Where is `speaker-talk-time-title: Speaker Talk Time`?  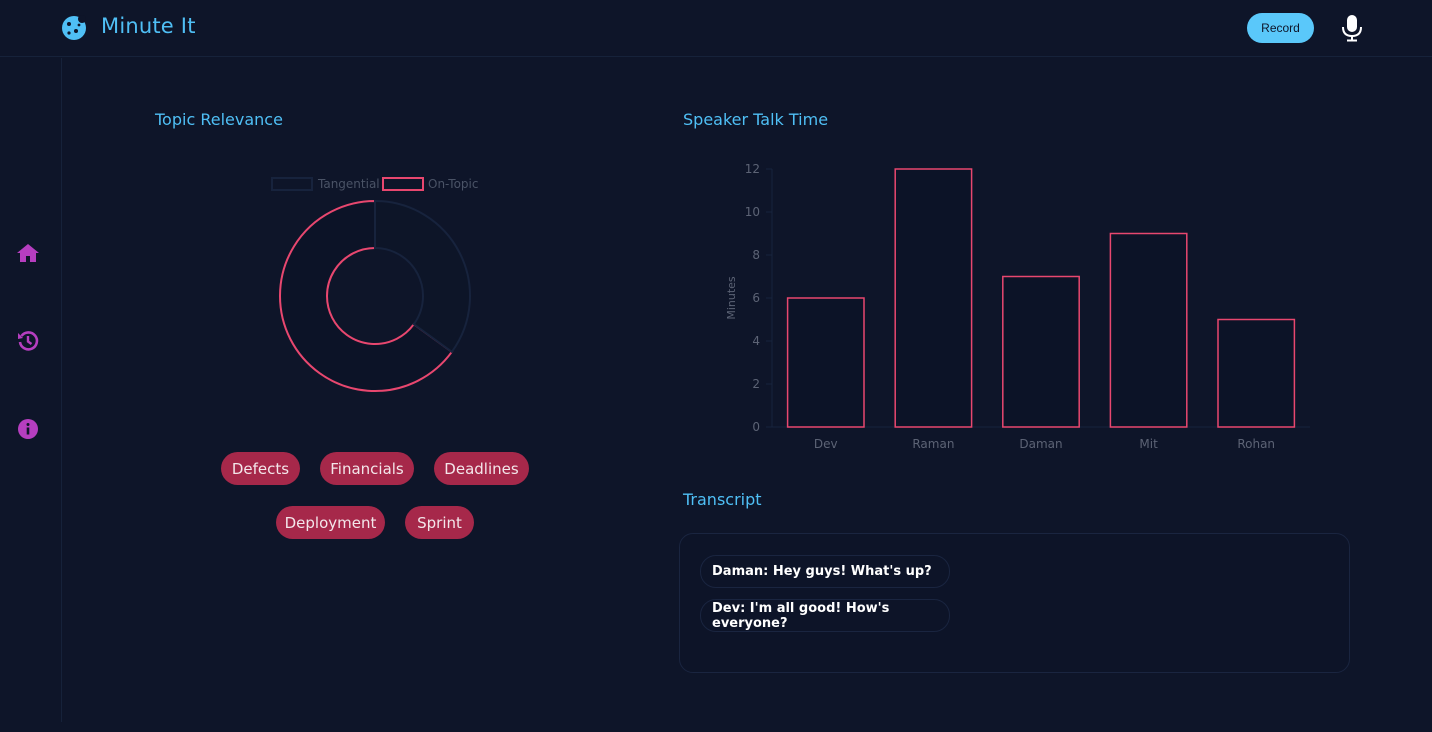
speaker-talk-time-title: Speaker Talk Time is located at coordinates (756, 119).